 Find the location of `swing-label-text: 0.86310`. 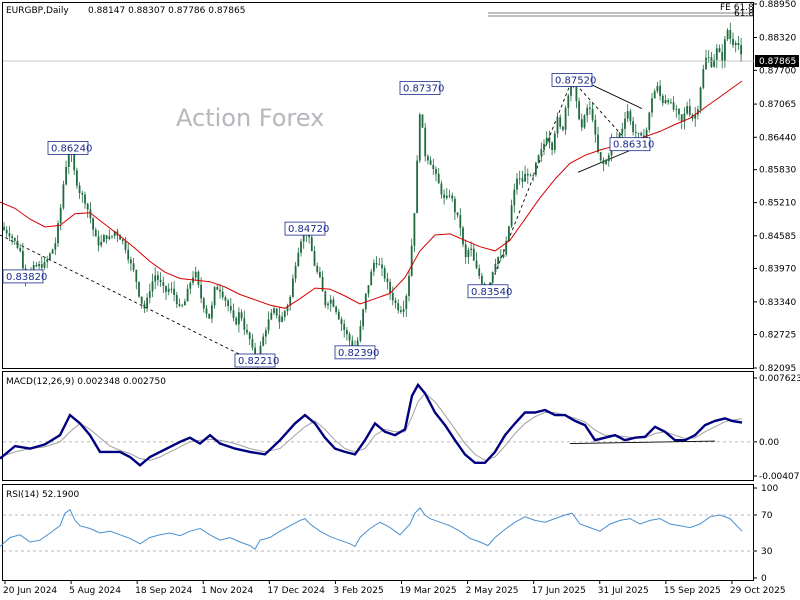

swing-label-text: 0.86310 is located at coordinates (633, 145).